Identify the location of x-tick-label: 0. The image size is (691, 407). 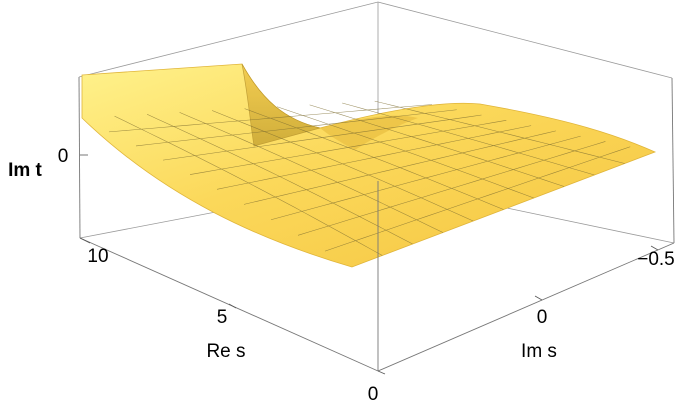
(373, 394).